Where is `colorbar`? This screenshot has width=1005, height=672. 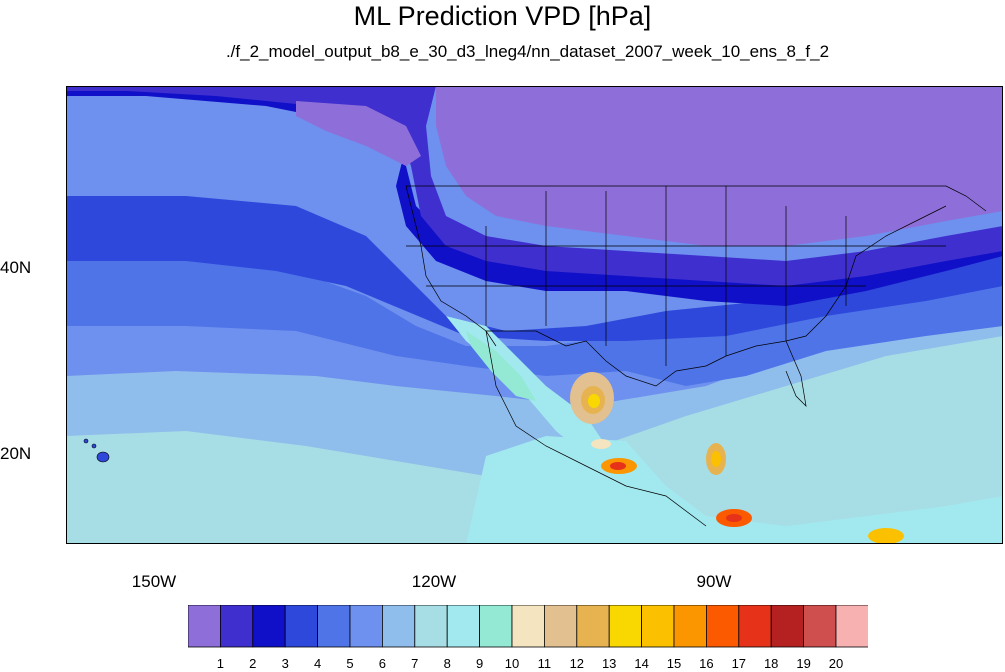
colorbar is located at coordinates (528, 626).